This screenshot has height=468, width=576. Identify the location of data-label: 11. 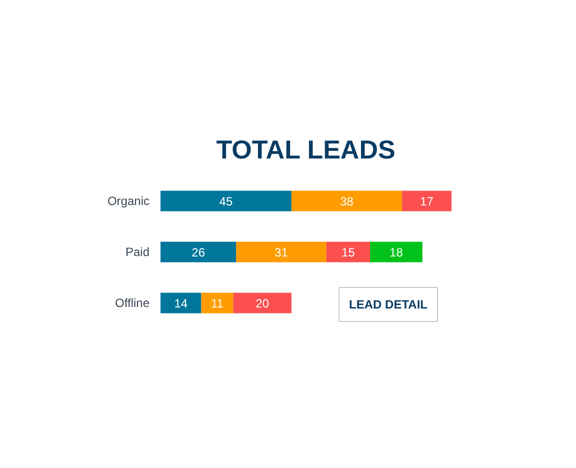
(217, 303).